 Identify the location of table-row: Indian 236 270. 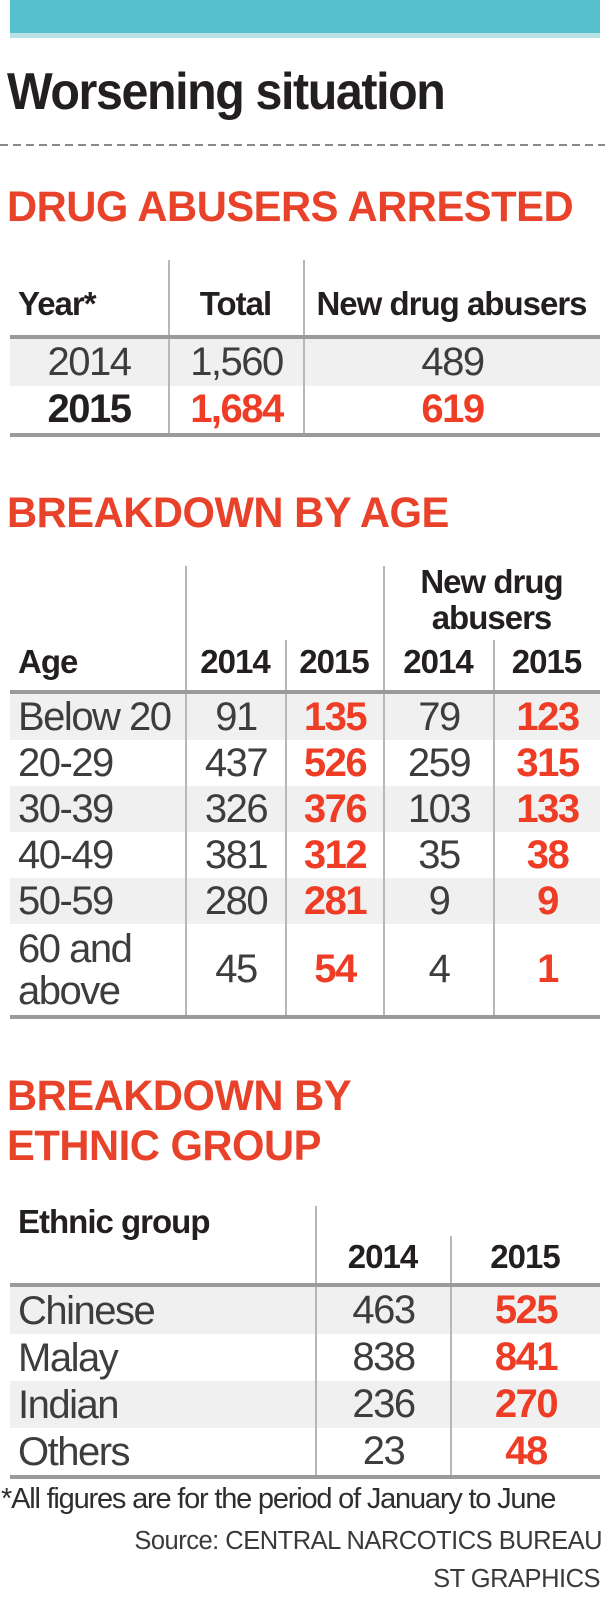
(305, 1404).